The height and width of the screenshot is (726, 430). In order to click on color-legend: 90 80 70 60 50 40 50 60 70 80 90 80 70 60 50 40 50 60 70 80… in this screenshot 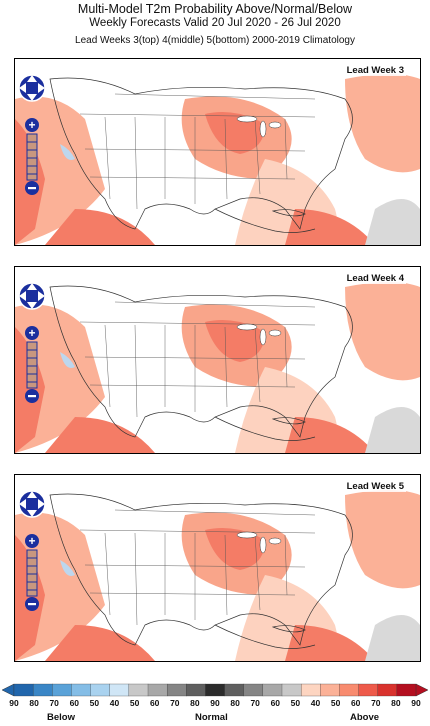, I will do `click(215, 704)`.